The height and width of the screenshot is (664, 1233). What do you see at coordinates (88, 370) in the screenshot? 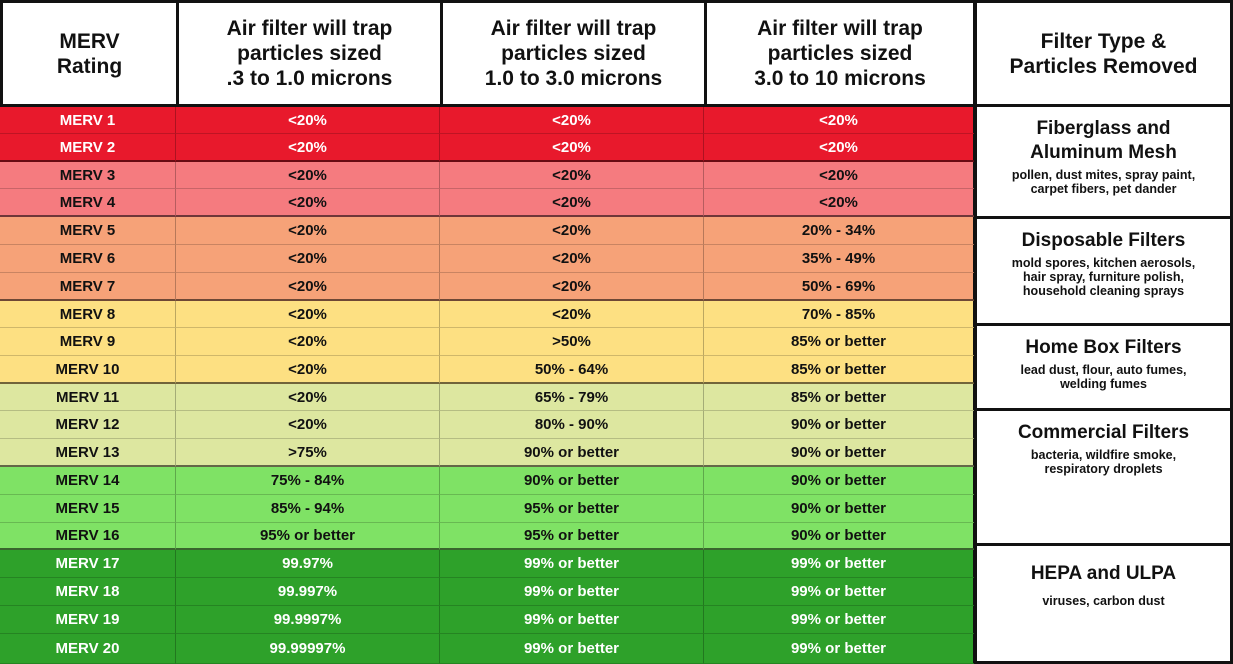
I see `merv-rating-cell: MERV 10` at bounding box center [88, 370].